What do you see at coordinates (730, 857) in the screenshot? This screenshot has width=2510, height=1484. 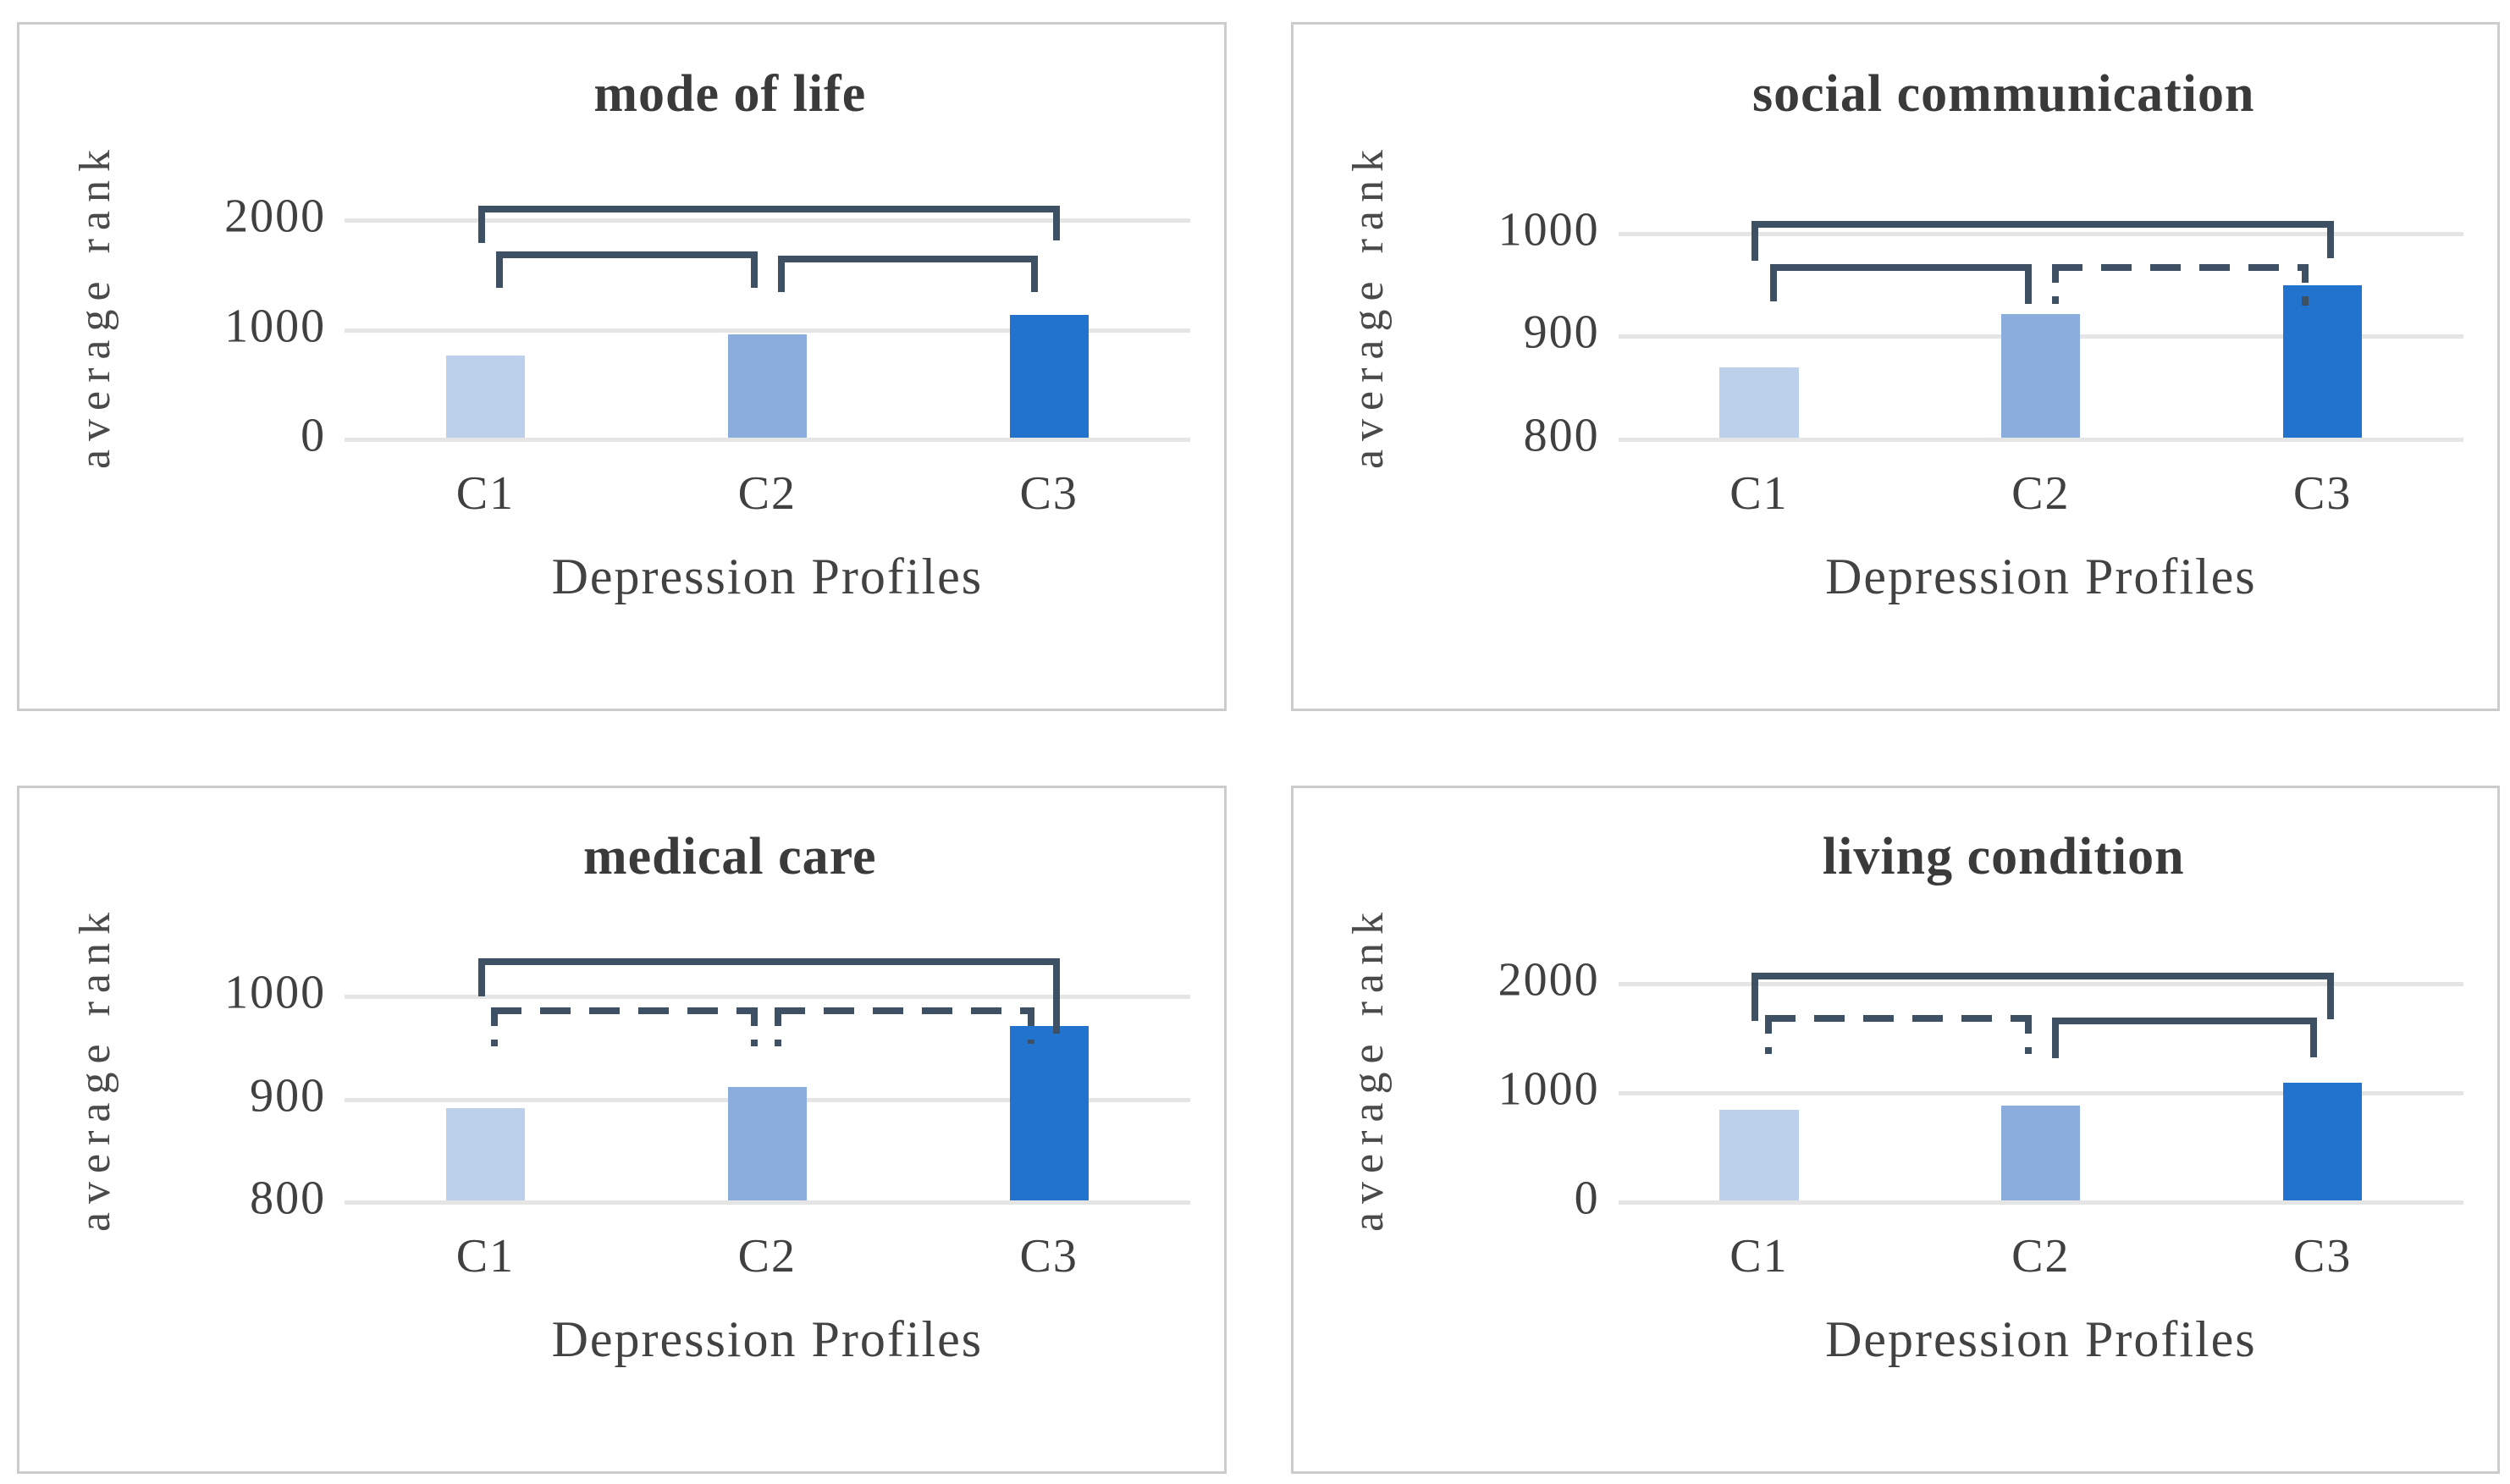 I see `chart-title: medical care` at bounding box center [730, 857].